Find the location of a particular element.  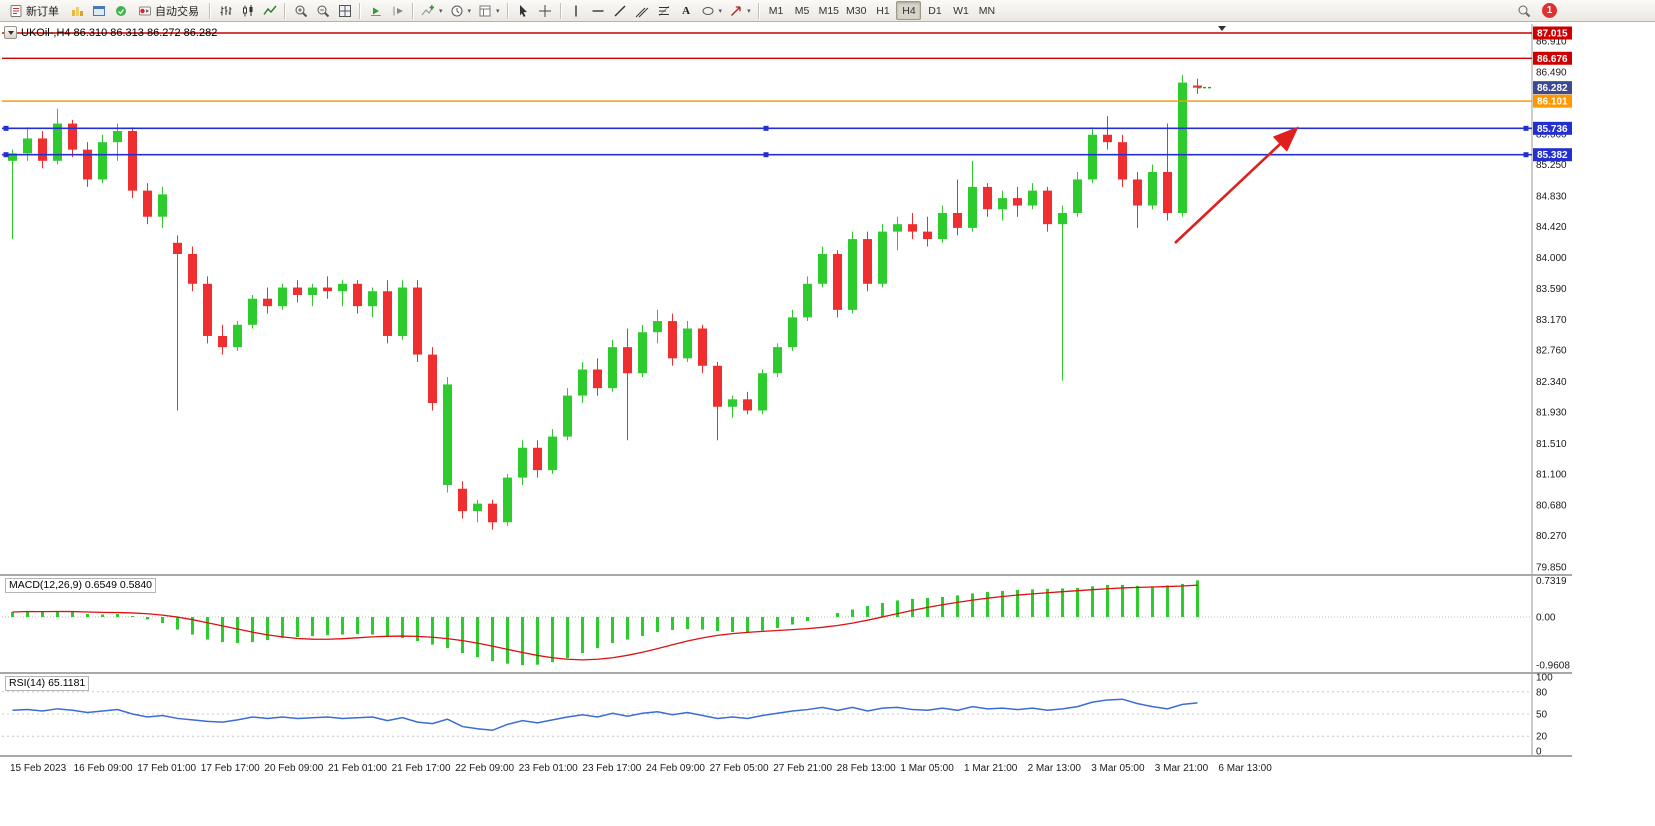

trendline-icon is located at coordinates (620, 10).